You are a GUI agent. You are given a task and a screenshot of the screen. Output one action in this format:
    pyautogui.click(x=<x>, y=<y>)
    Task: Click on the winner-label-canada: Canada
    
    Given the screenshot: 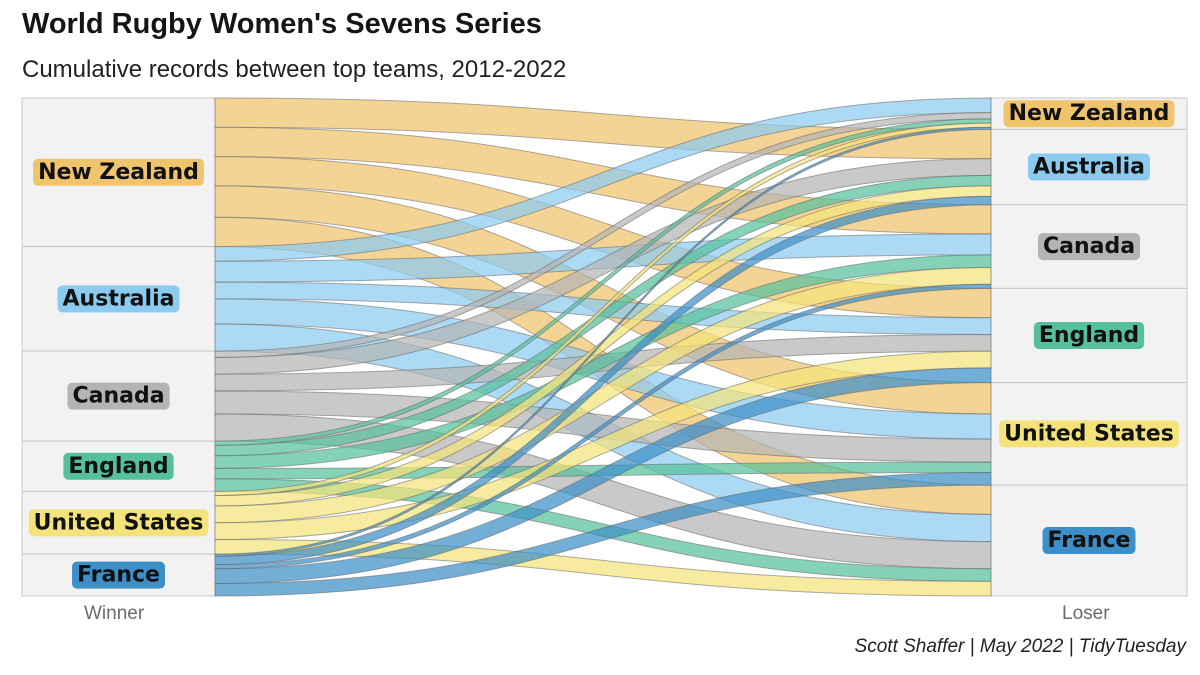 What is the action you would take?
    pyautogui.click(x=118, y=396)
    